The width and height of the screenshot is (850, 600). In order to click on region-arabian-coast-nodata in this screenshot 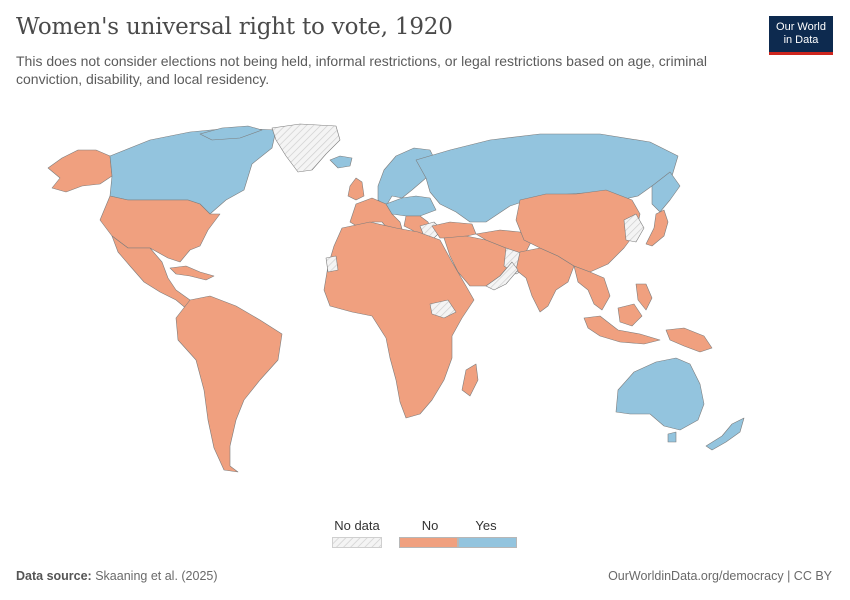, I will do `click(502, 276)`.